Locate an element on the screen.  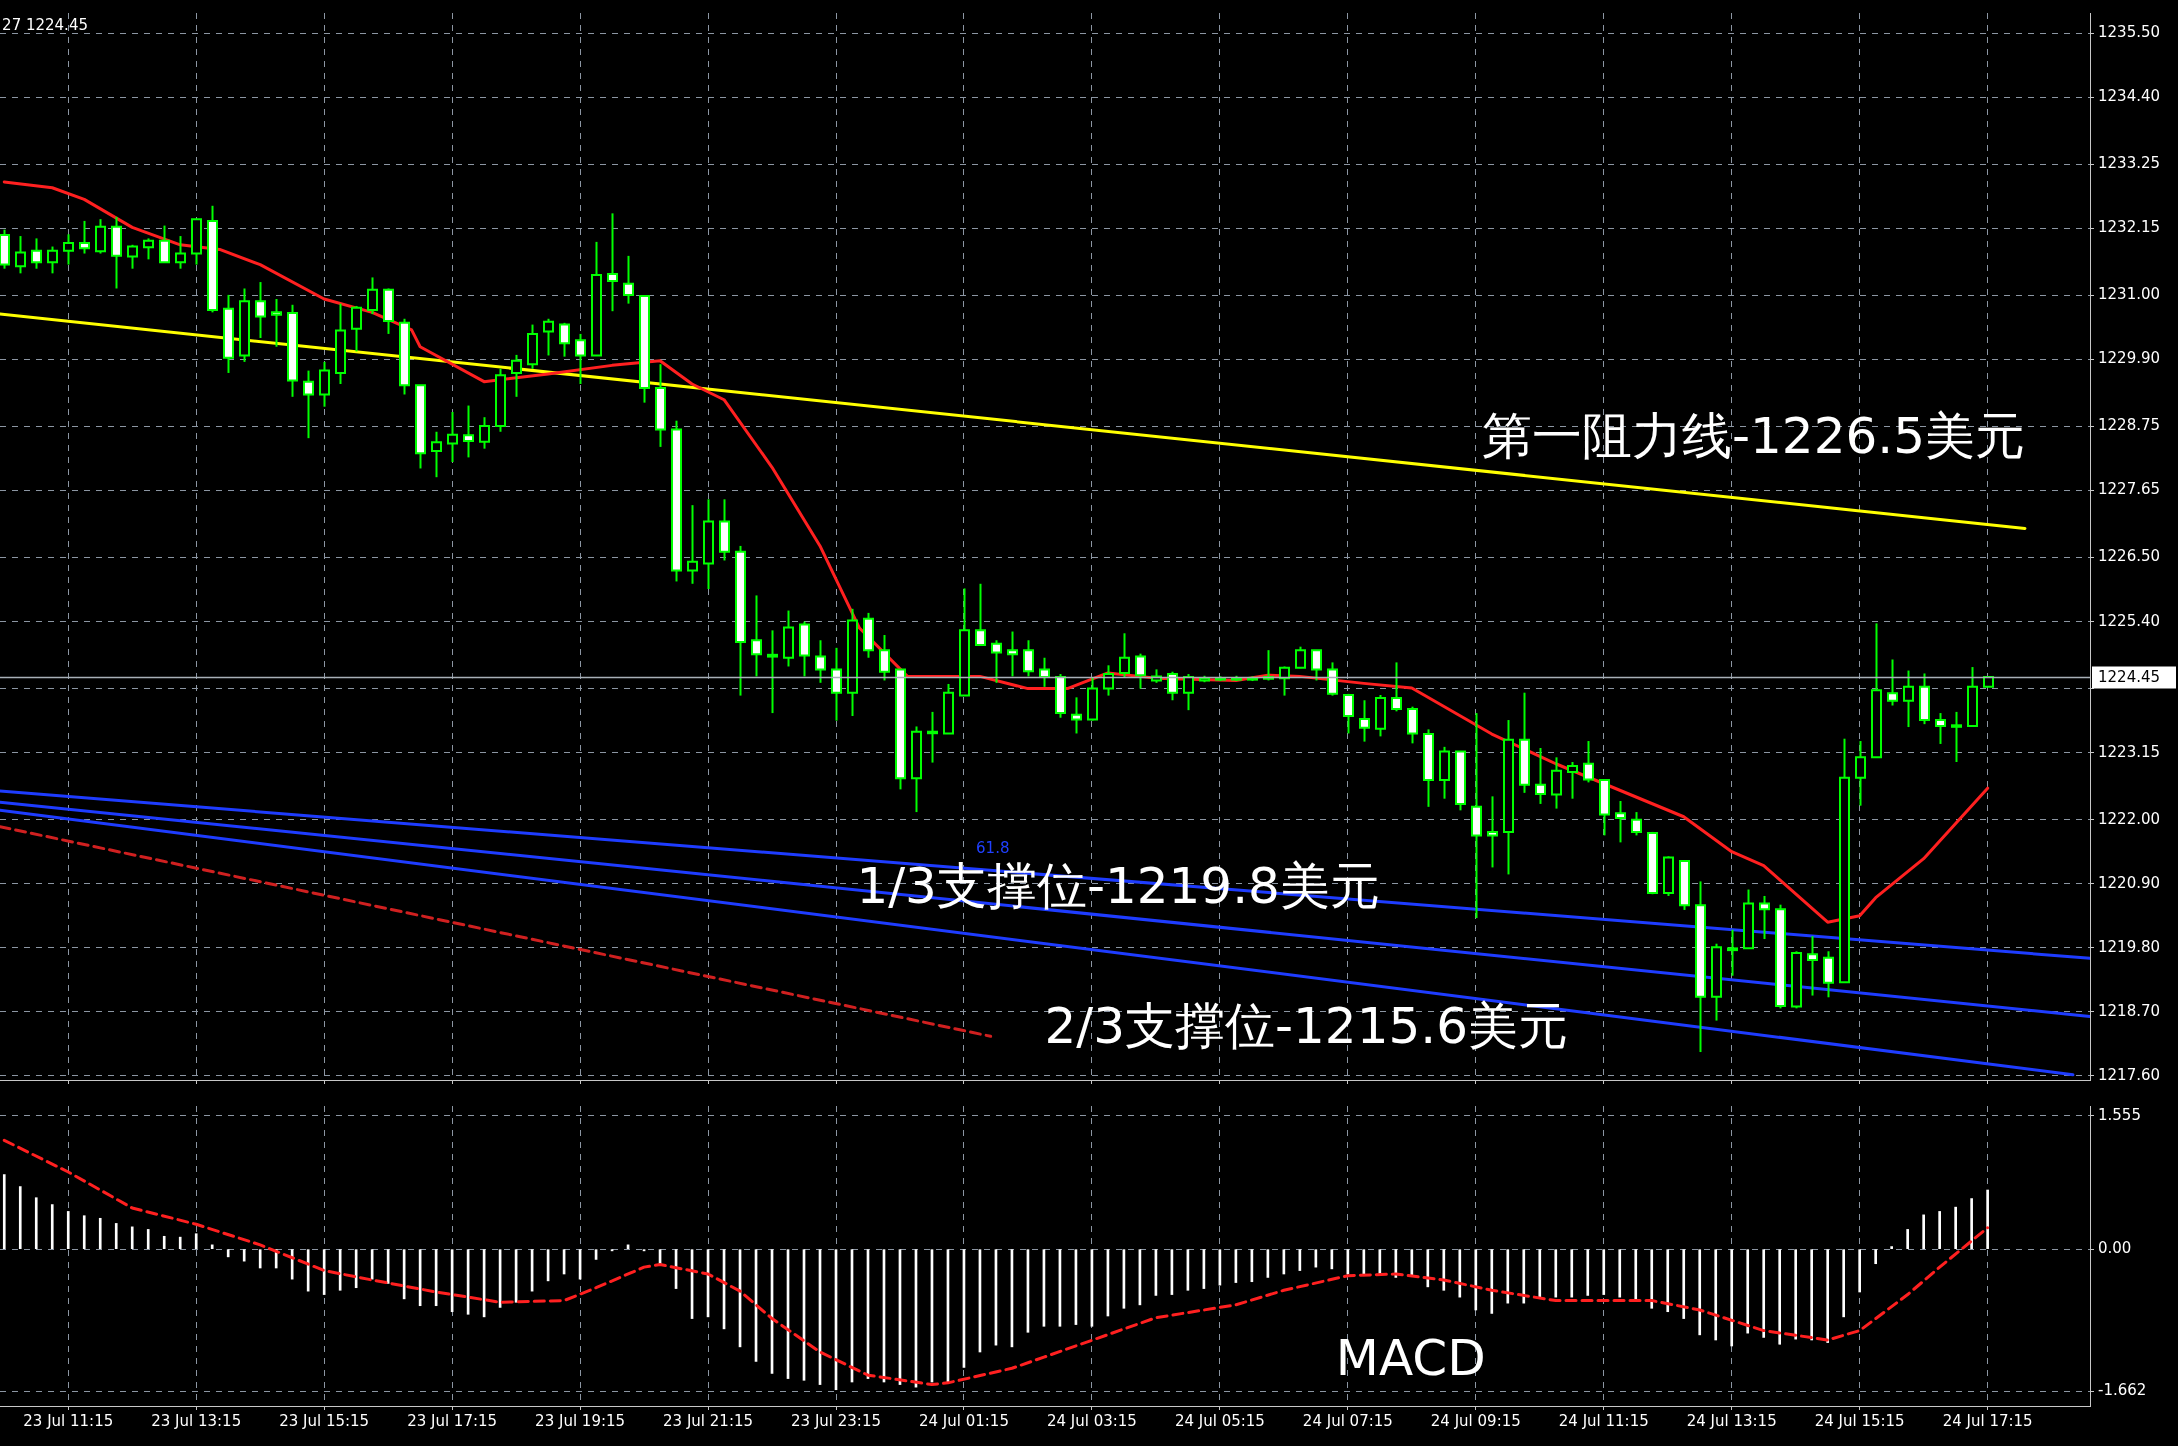
y-tick-label: 1225.40 is located at coordinates (2129, 620).